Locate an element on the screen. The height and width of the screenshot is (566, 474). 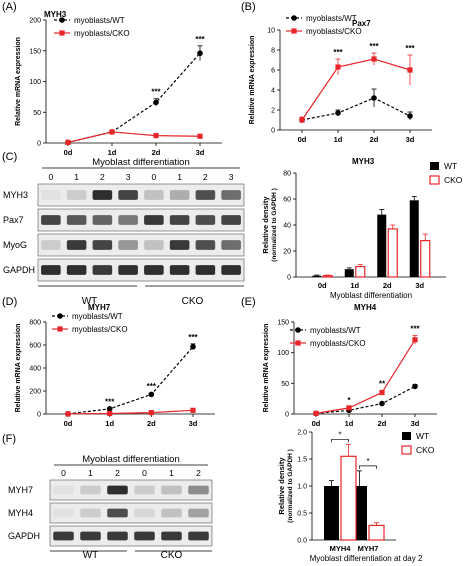
y-tick-label: 800 is located at coordinates (35, 323).